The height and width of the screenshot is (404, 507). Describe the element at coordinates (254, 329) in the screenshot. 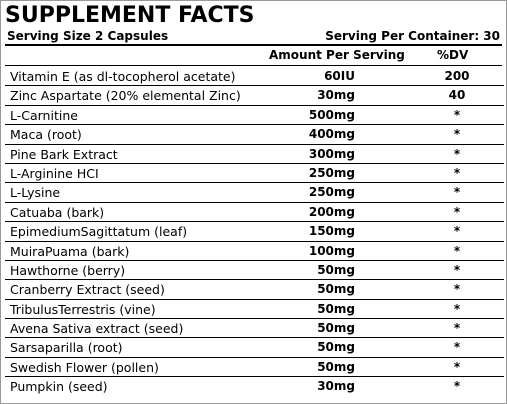

I see `ingredient-row: Avena Sativa extract (seed) 50mg *` at that location.